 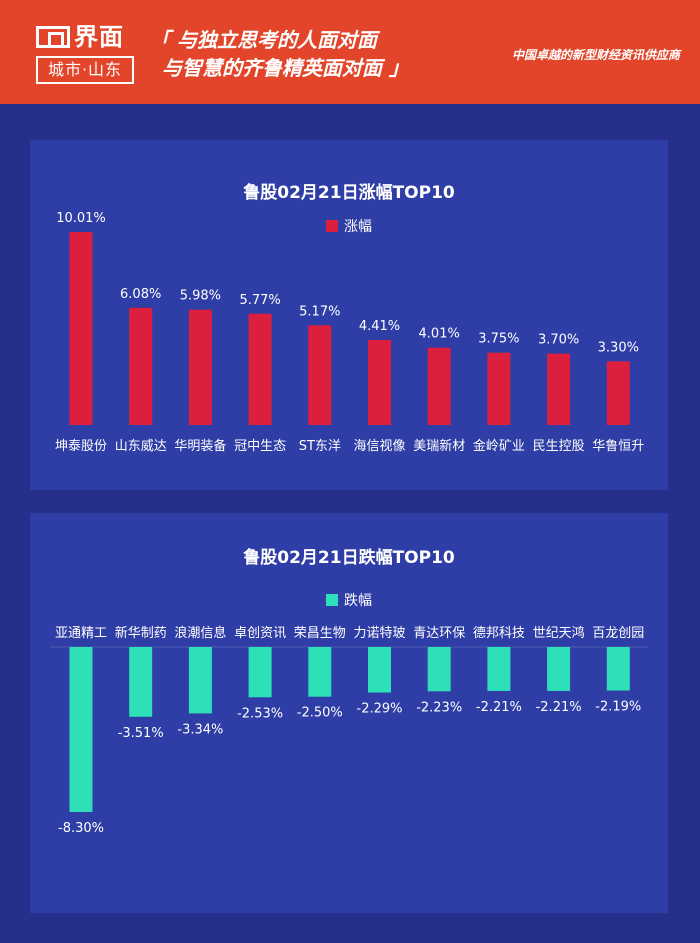 What do you see at coordinates (439, 633) in the screenshot?
I see `losers-category-label: 青达环保` at bounding box center [439, 633].